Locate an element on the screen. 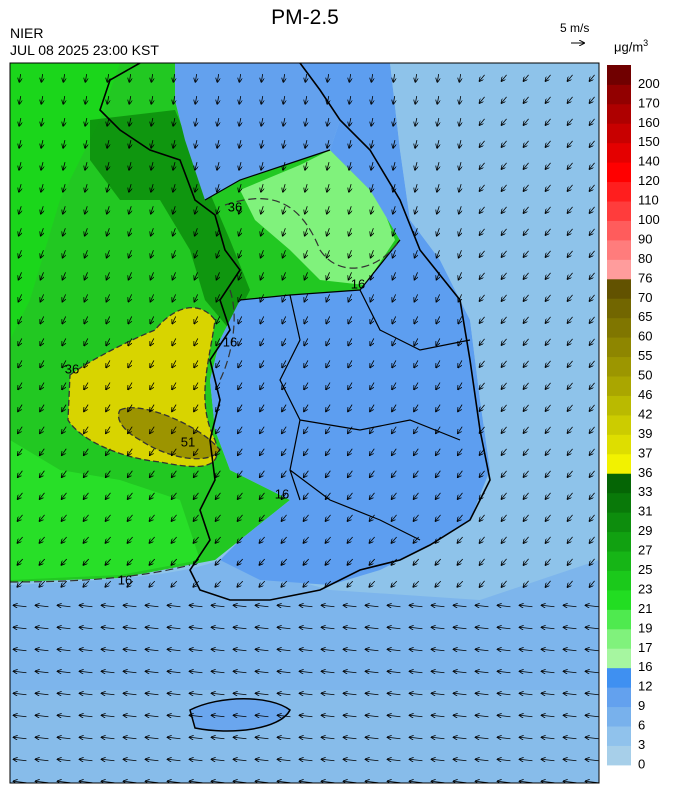 This screenshot has height=795, width=673. colorbar-label: 200 is located at coordinates (649, 83).